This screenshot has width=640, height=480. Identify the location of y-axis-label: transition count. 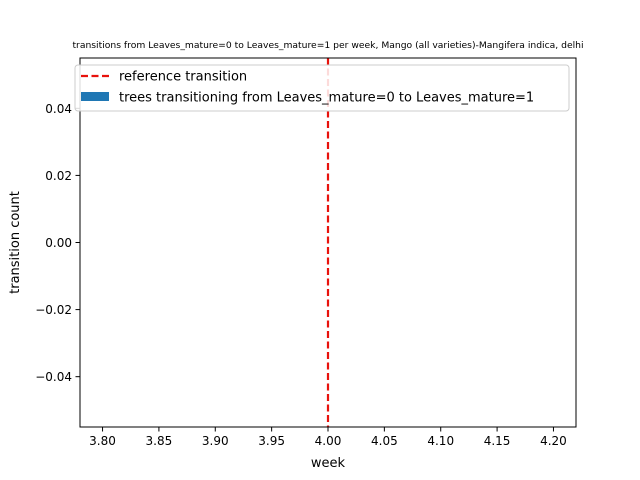
(15, 242).